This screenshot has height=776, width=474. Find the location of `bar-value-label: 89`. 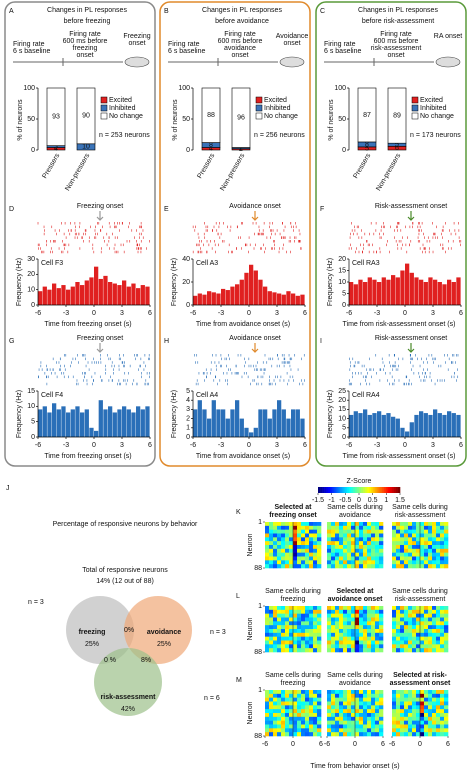

bar-value-label: 89 is located at coordinates (397, 115).